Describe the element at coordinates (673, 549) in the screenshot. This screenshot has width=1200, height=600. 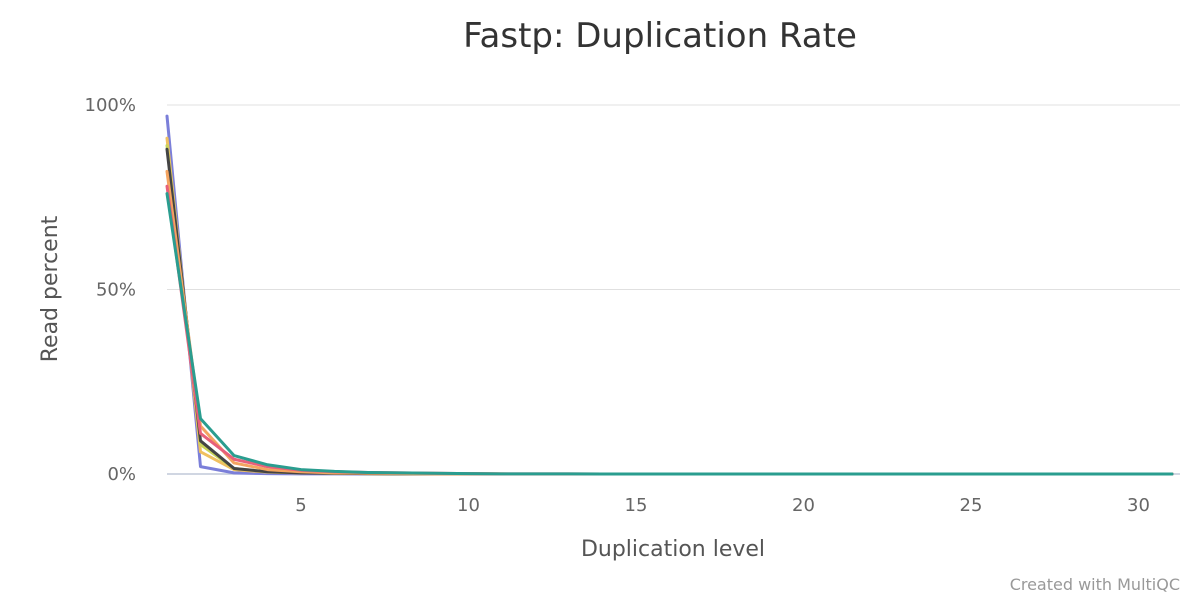
I see `x-axis-label: Duplication level` at that location.